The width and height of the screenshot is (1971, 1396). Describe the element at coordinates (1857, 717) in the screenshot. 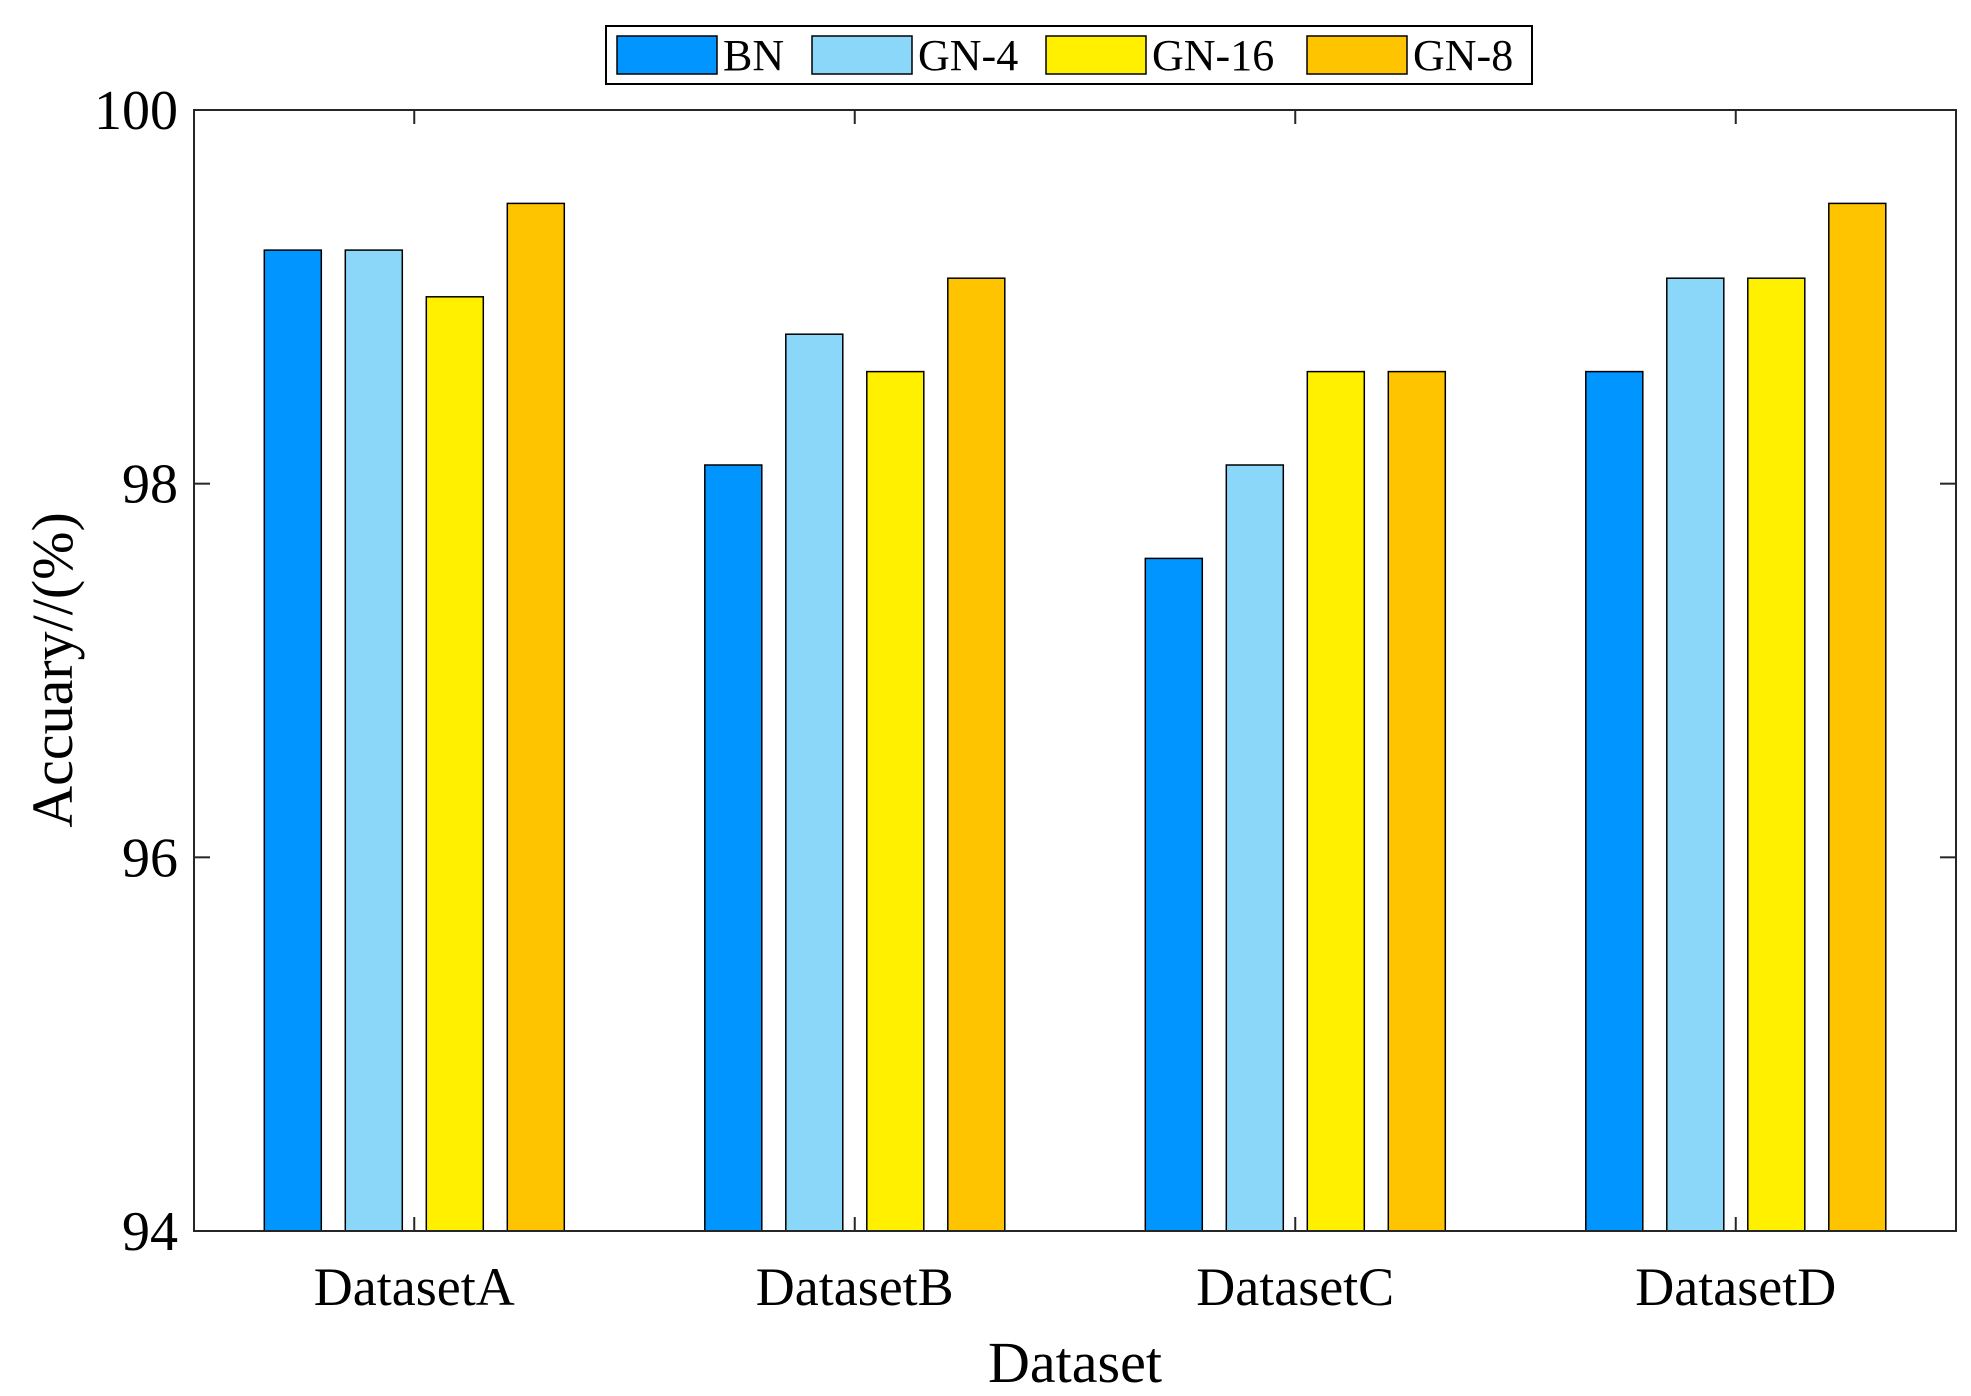

I see `bar-gn-8-datasetd` at that location.